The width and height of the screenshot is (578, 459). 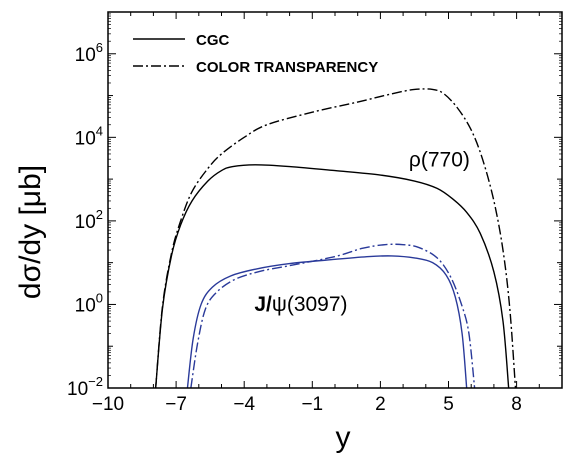 What do you see at coordinates (244, 404) in the screenshot?
I see `x-tick-label: −4` at bounding box center [244, 404].